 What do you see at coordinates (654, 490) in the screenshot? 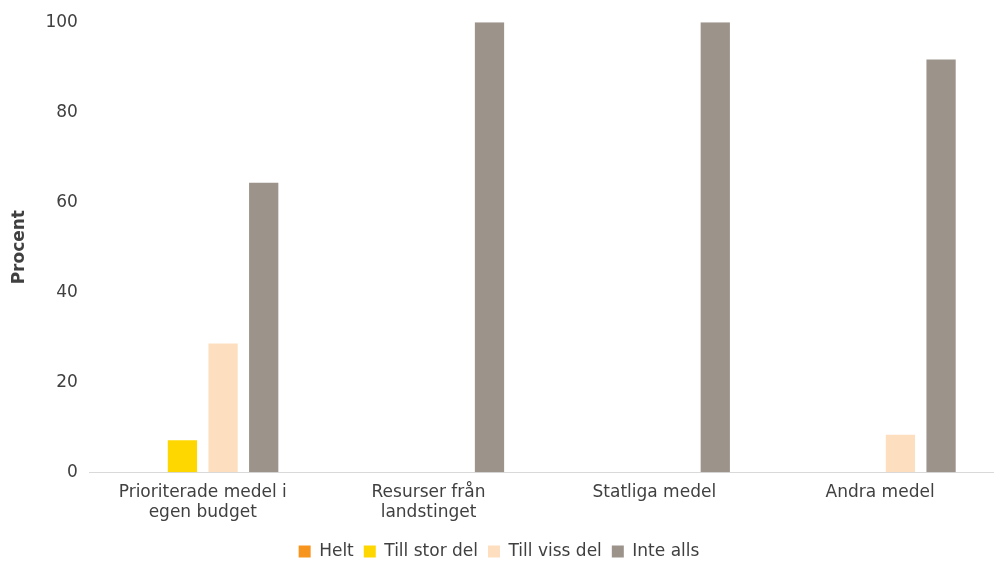
I see `x-tick-label: Statliga medel` at bounding box center [654, 490].